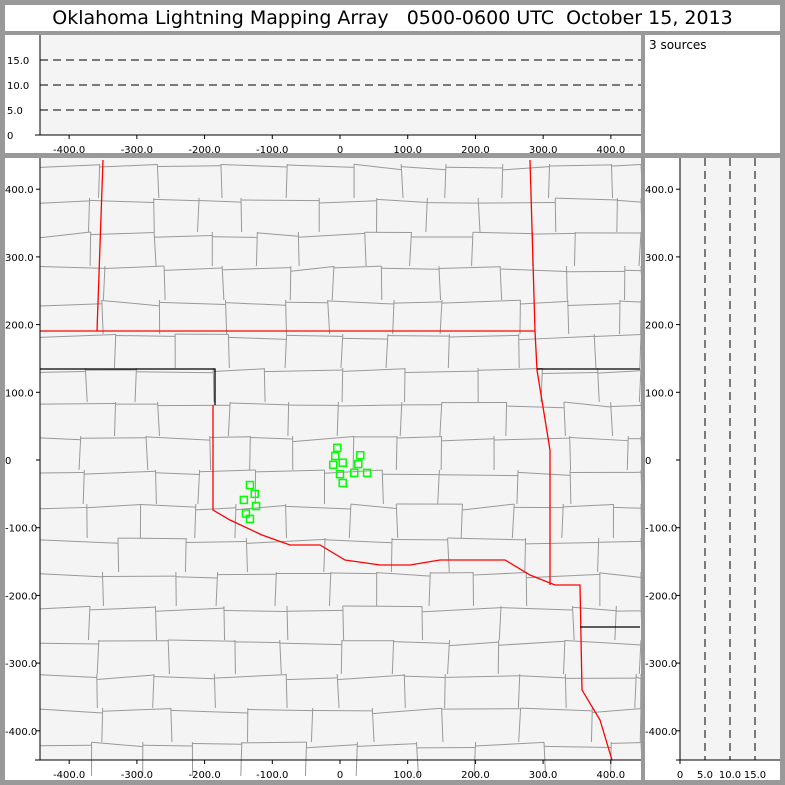  I want to click on x-tick-label: 10.0, so click(730, 775).